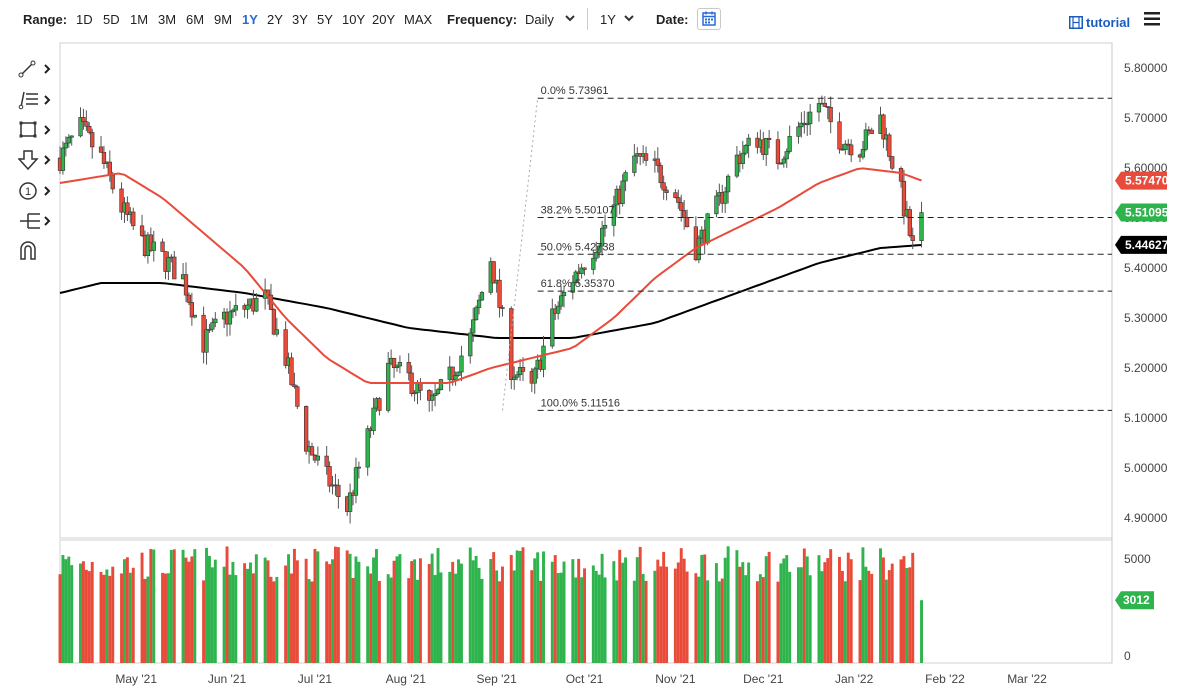  Describe the element at coordinates (35, 191) in the screenshot. I see `number-marker-icon: 1` at that location.